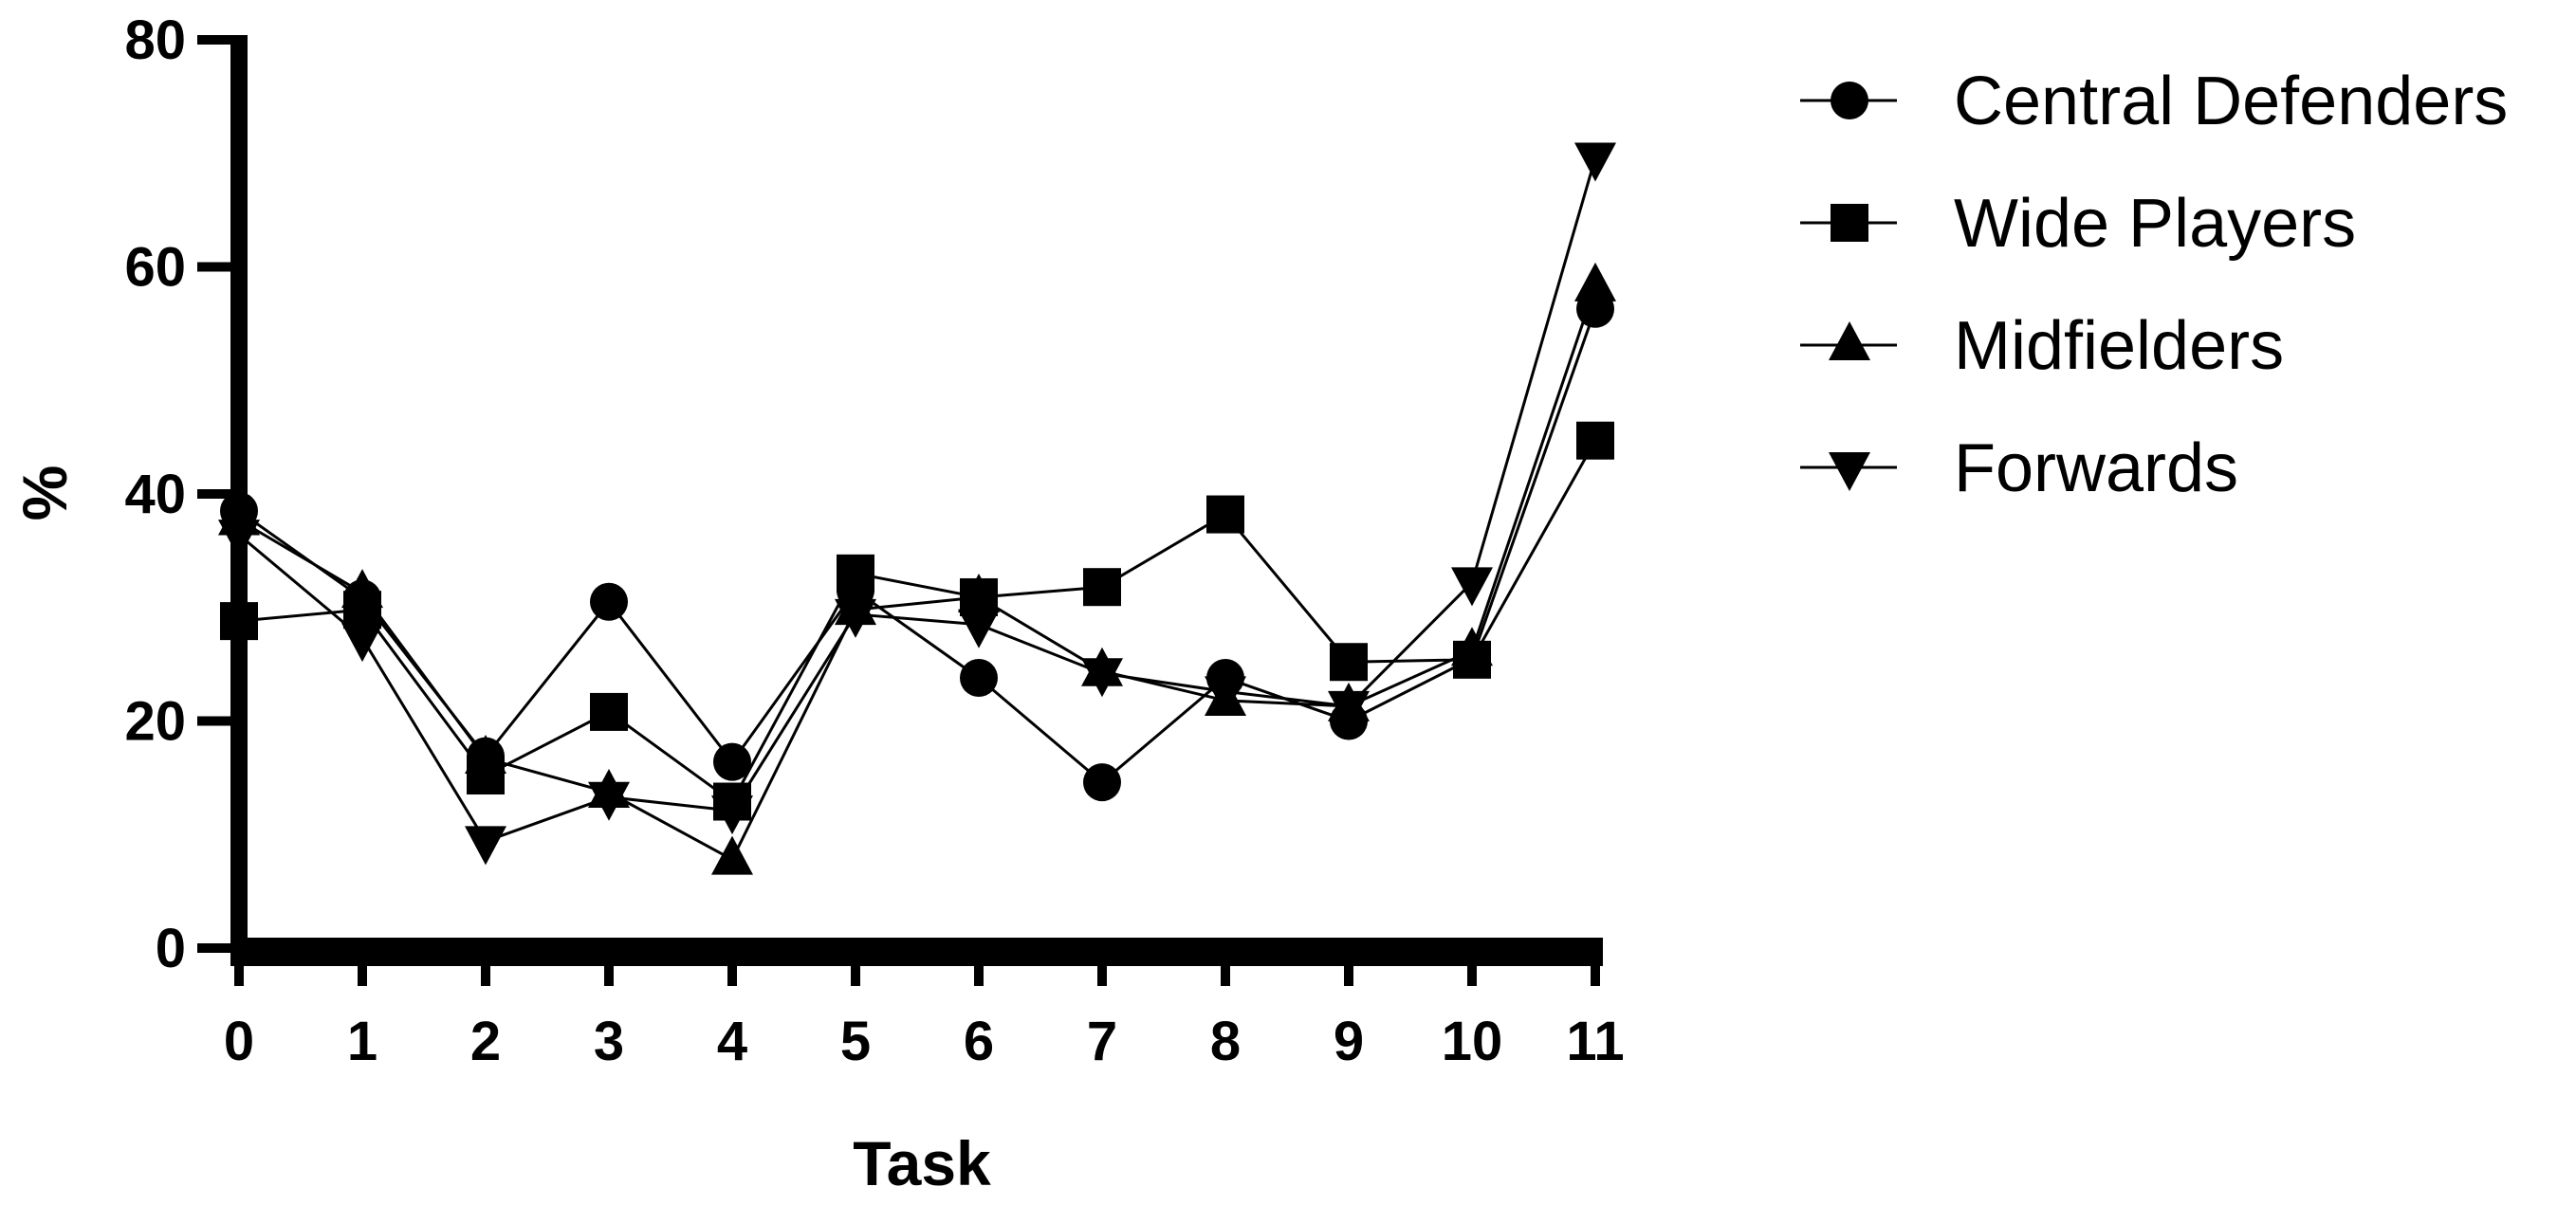 The image size is (2576, 1205). I want to click on y-tick-label: 40, so click(155, 495).